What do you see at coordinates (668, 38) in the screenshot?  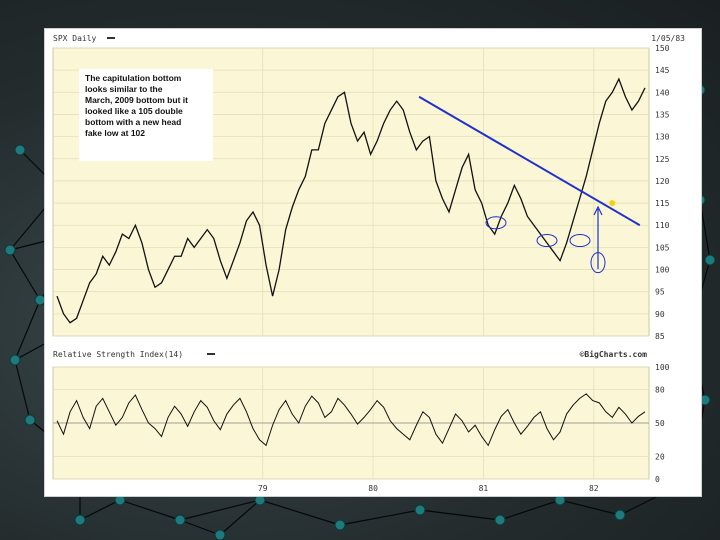 I see `price-date-label: 1/05/83` at bounding box center [668, 38].